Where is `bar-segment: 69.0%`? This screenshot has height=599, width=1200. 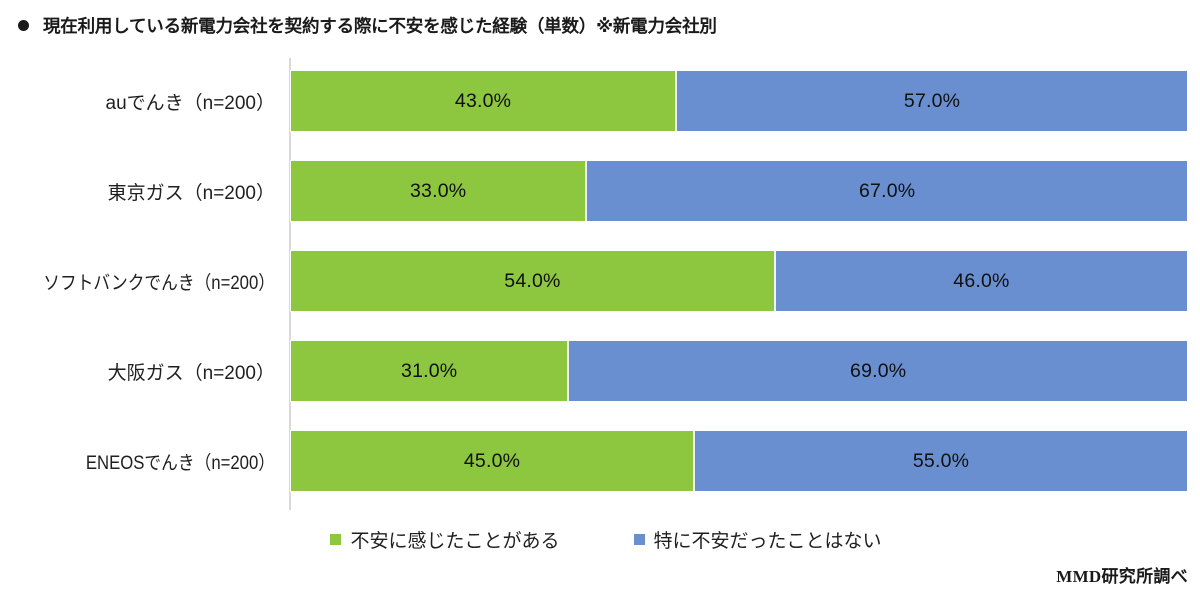 bar-segment: 69.0% is located at coordinates (878, 371).